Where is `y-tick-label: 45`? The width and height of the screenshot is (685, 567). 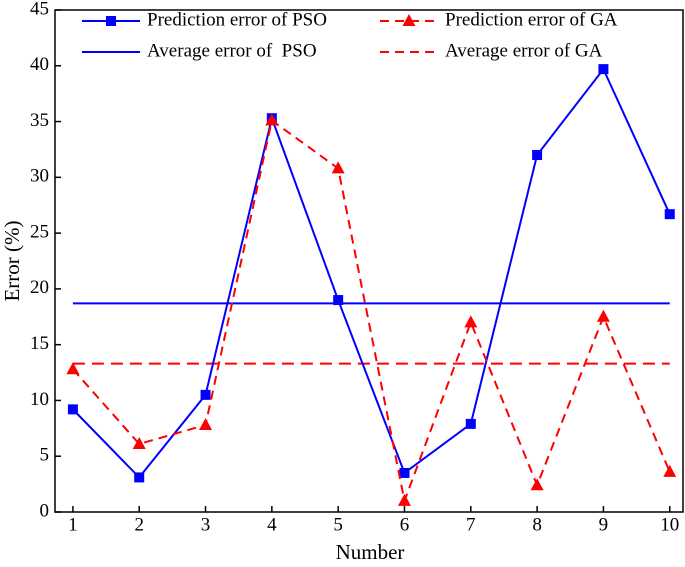
y-tick-label: 45 is located at coordinates (39, 9).